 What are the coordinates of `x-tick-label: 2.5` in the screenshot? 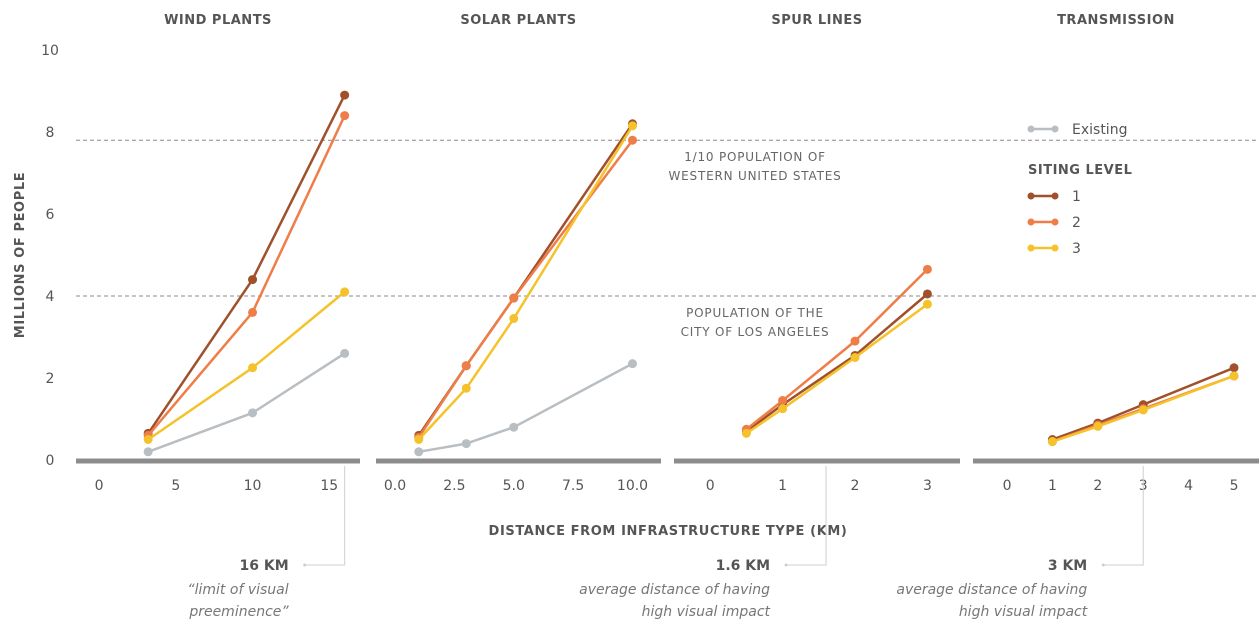 It's located at (454, 486).